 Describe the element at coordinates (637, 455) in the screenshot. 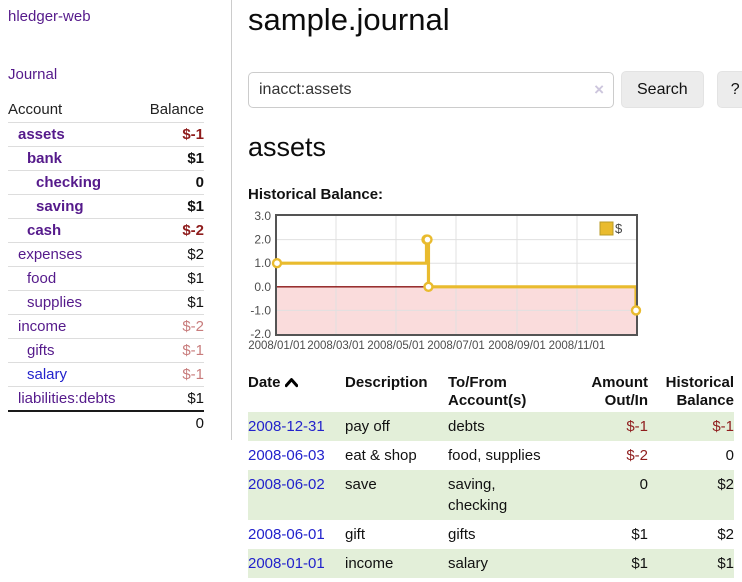

I see `transaction-amount: $-2` at that location.